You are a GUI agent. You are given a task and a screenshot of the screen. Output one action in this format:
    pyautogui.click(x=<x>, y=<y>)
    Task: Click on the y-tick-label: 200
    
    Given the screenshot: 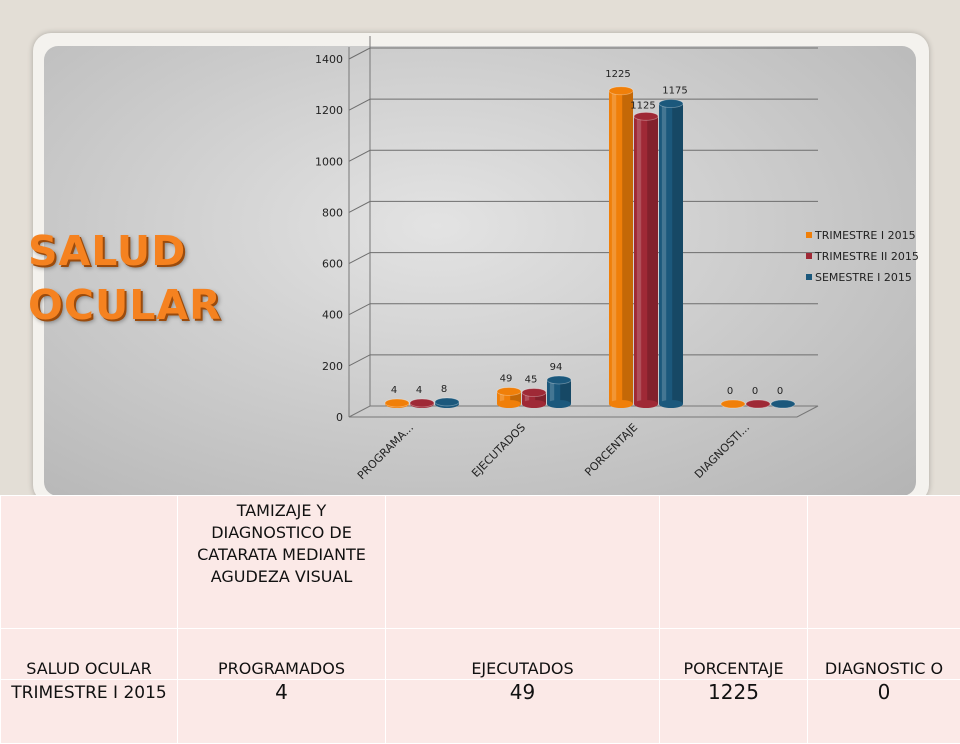 What is the action you would take?
    pyautogui.click(x=332, y=366)
    